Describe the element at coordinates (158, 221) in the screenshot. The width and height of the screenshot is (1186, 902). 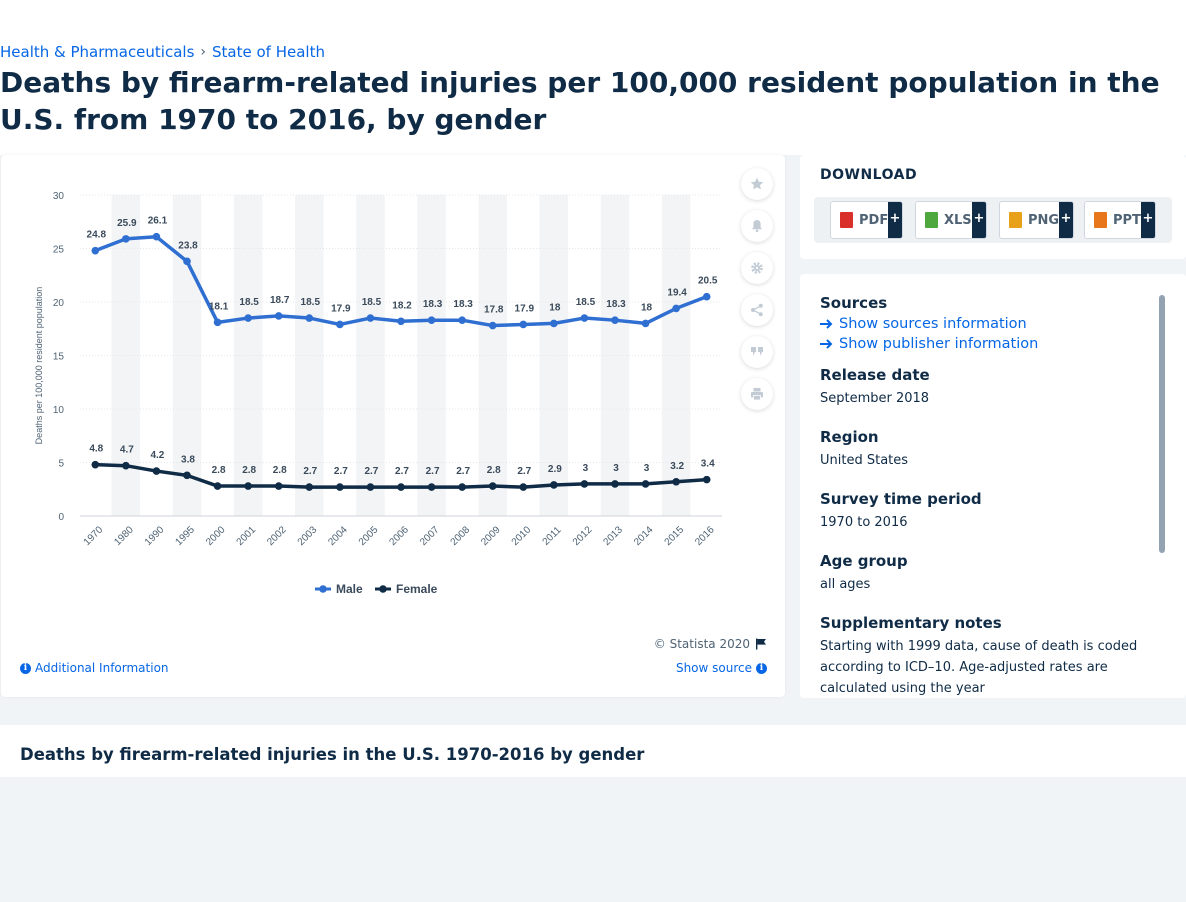
I see `data-label-male: 26.1` at that location.